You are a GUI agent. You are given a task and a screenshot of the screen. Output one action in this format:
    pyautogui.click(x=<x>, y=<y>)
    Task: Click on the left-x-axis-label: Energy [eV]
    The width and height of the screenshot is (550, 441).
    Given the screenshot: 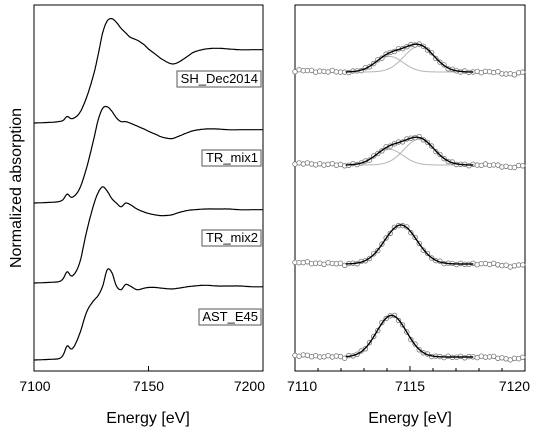 What is the action you would take?
    pyautogui.click(x=148, y=418)
    